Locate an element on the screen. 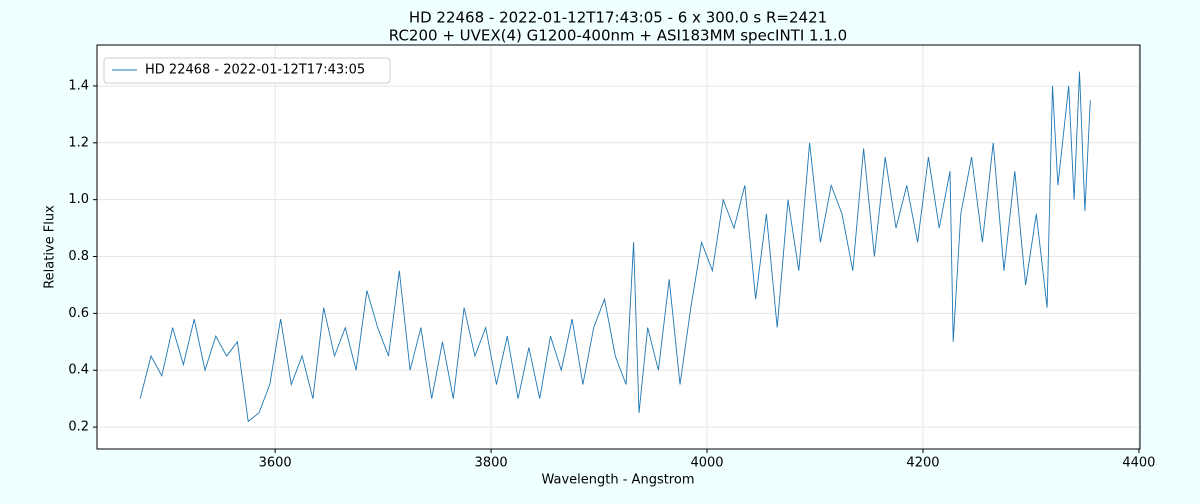 This screenshot has width=1200, height=504. x-tick-label: 3800 is located at coordinates (491, 463).